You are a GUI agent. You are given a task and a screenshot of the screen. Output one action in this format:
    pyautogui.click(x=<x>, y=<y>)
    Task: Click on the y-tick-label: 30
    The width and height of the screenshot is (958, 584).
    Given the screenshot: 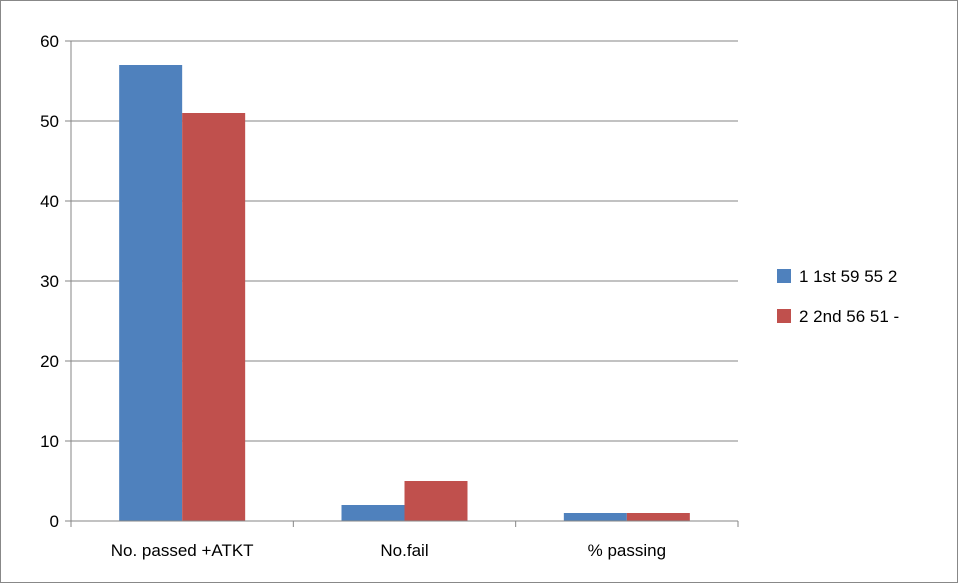 What is the action you would take?
    pyautogui.click(x=49, y=281)
    